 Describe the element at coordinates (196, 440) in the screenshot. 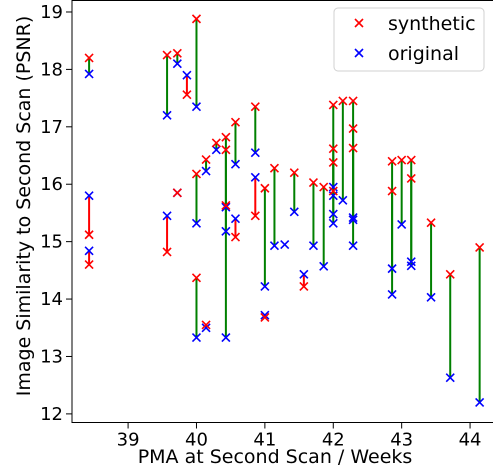

I see `x-tick-label: 40` at that location.